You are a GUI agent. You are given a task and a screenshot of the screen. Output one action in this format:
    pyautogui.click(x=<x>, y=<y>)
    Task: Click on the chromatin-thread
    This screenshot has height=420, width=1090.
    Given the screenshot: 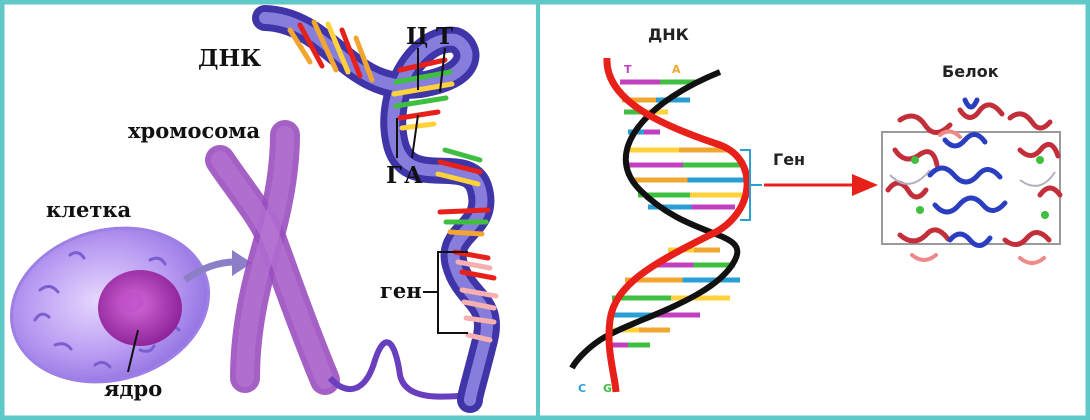 What is the action you would take?
    pyautogui.click(x=399, y=369)
    